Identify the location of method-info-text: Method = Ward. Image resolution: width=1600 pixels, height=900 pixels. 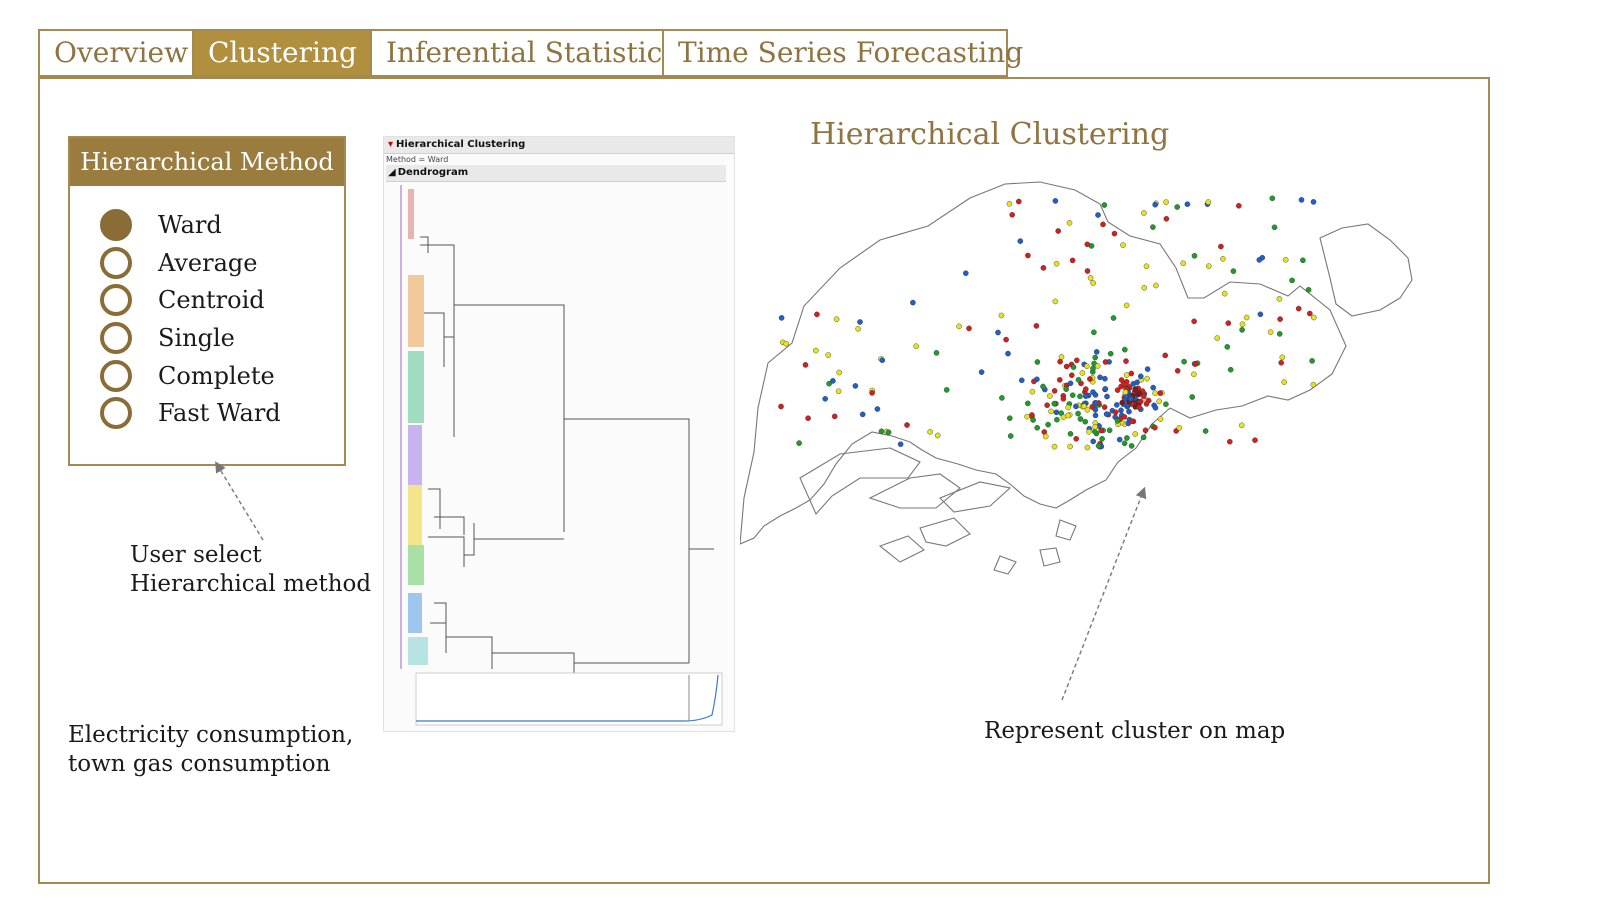
(417, 159).